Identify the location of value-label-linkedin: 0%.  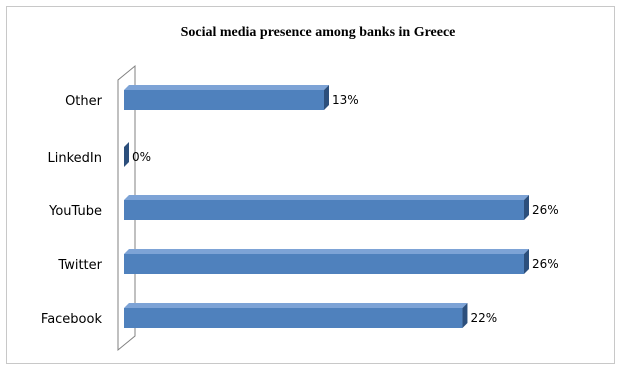
(141, 157).